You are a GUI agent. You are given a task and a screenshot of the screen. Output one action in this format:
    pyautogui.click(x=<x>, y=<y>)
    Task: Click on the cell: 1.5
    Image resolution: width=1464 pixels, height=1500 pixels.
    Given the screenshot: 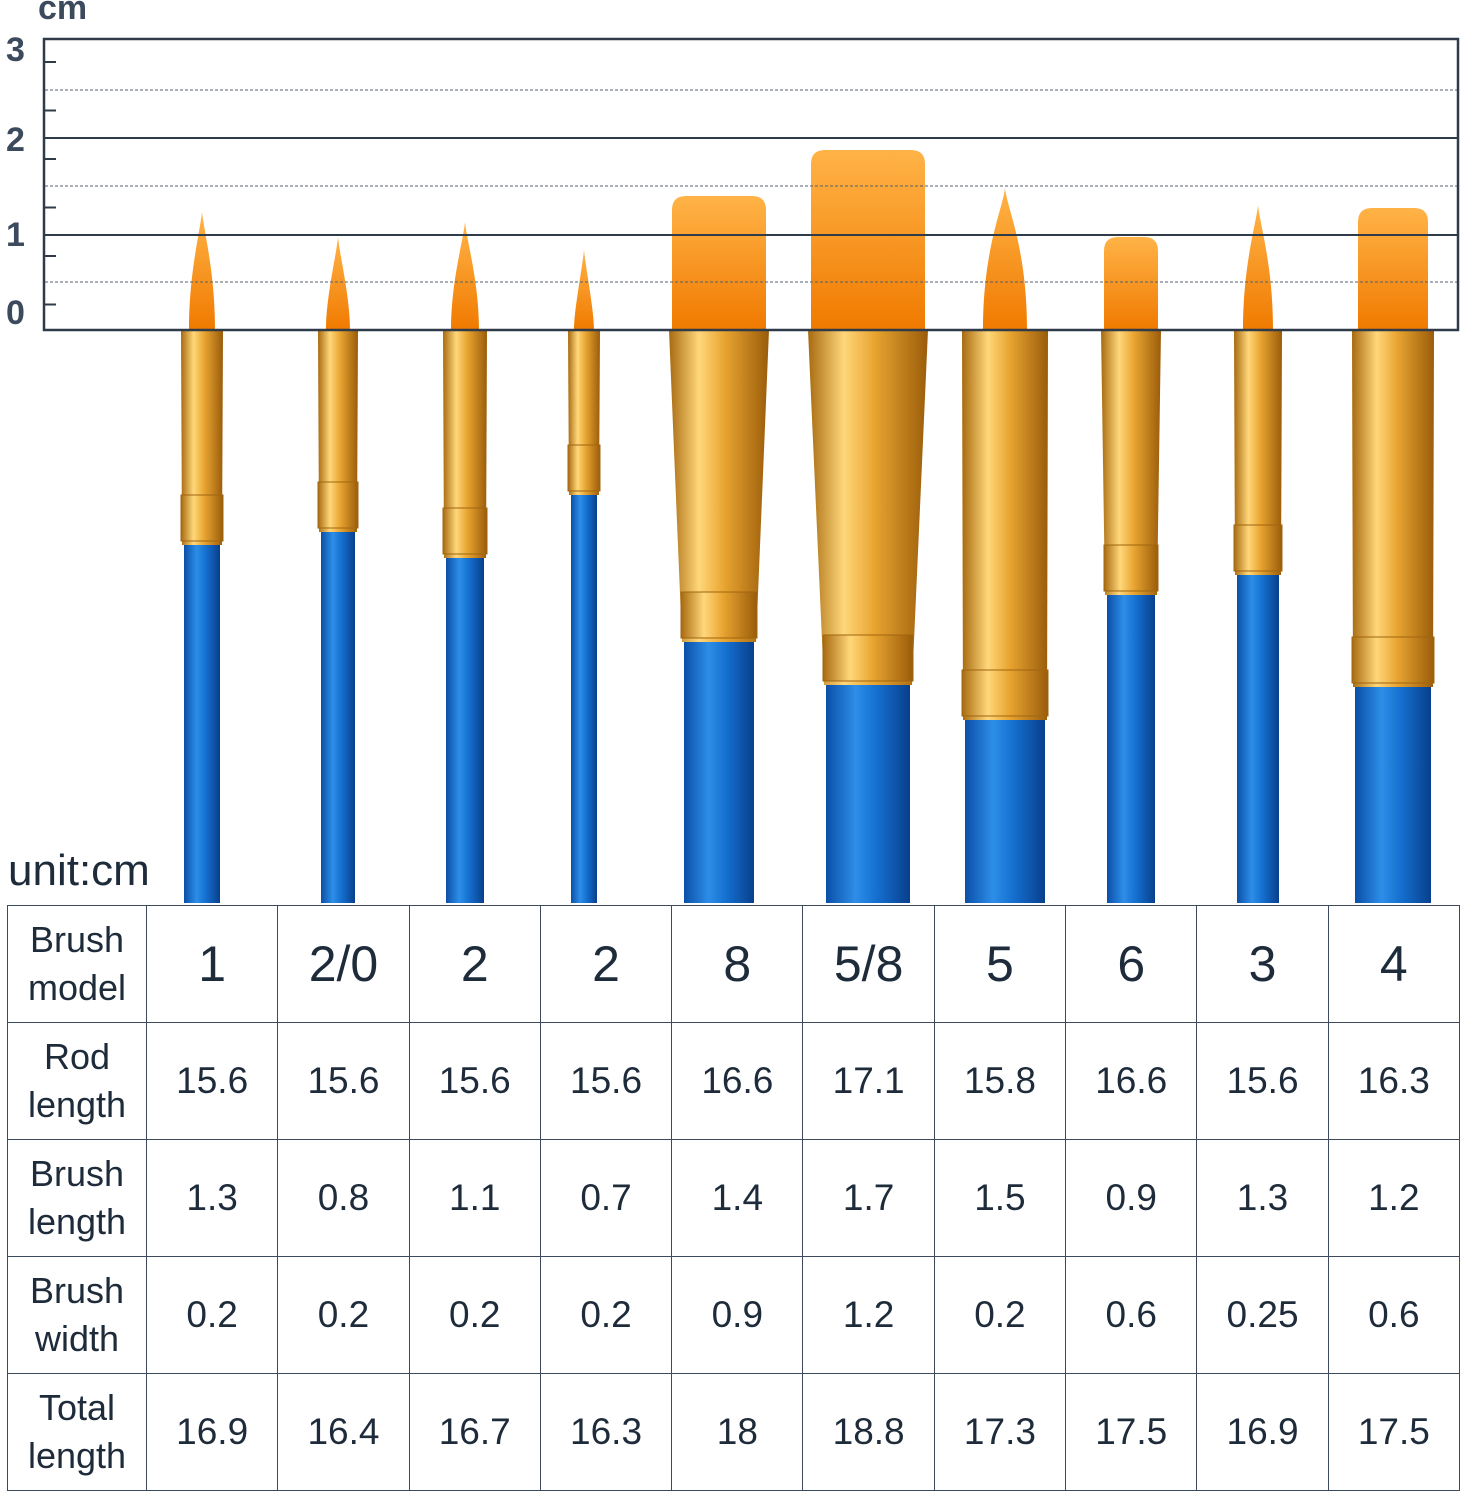 What is the action you would take?
    pyautogui.click(x=1000, y=1198)
    